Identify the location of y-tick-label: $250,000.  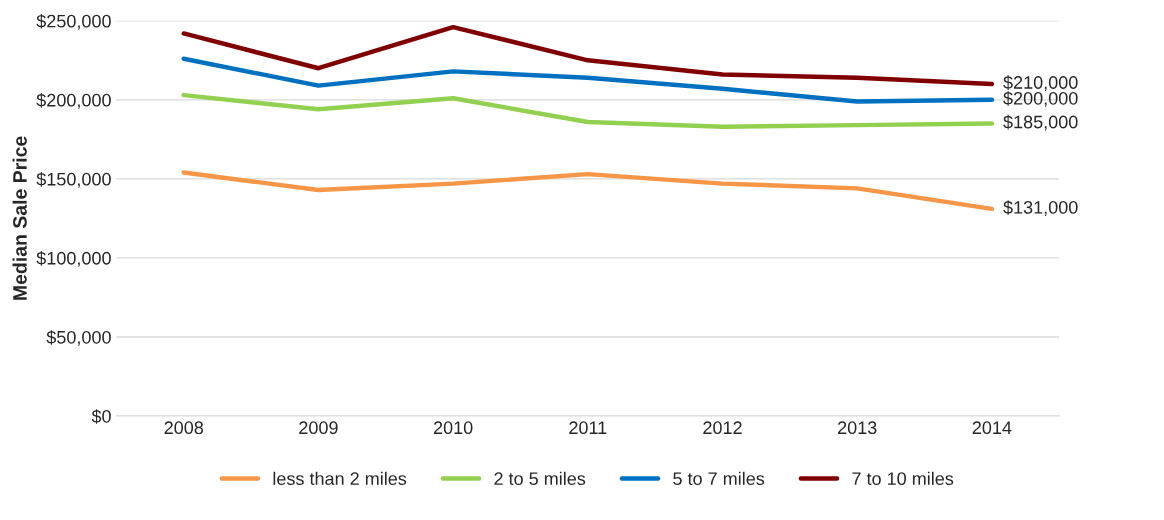
(73, 21).